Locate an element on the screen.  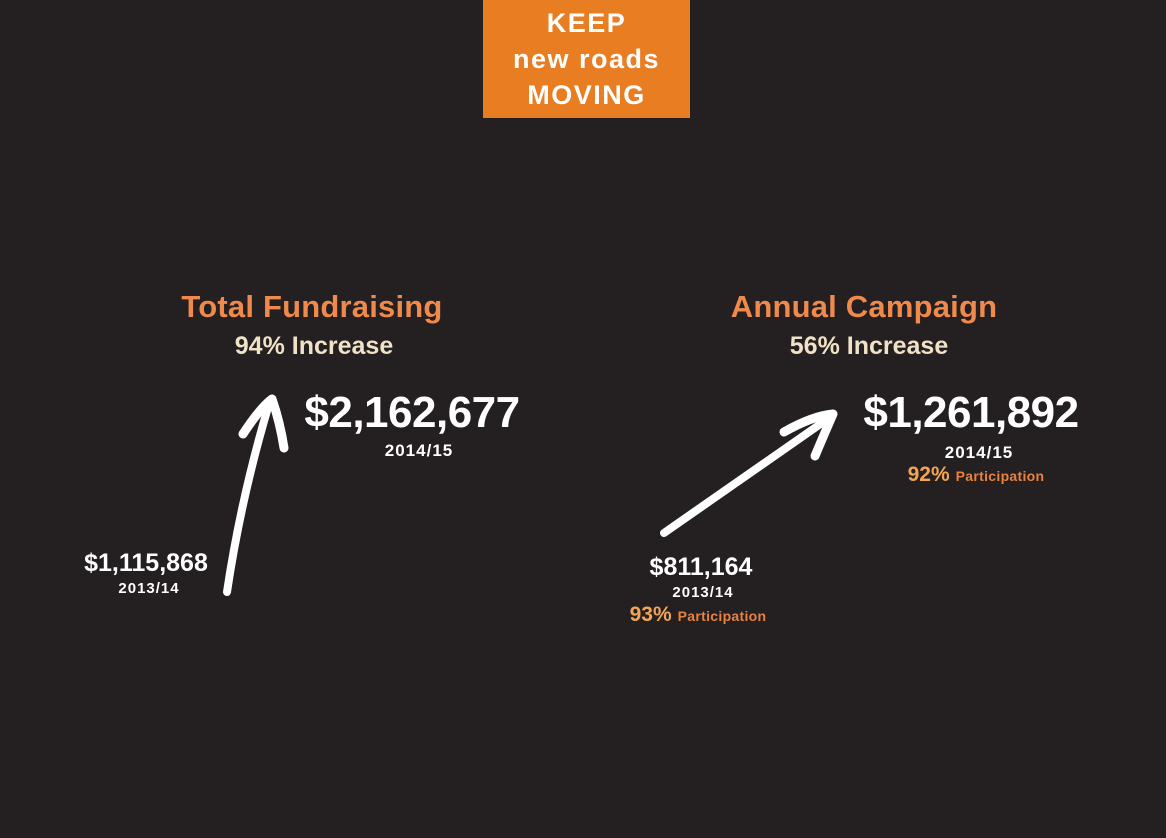
annual-campaign-previous-participation: 93% Participation is located at coordinates (698, 615).